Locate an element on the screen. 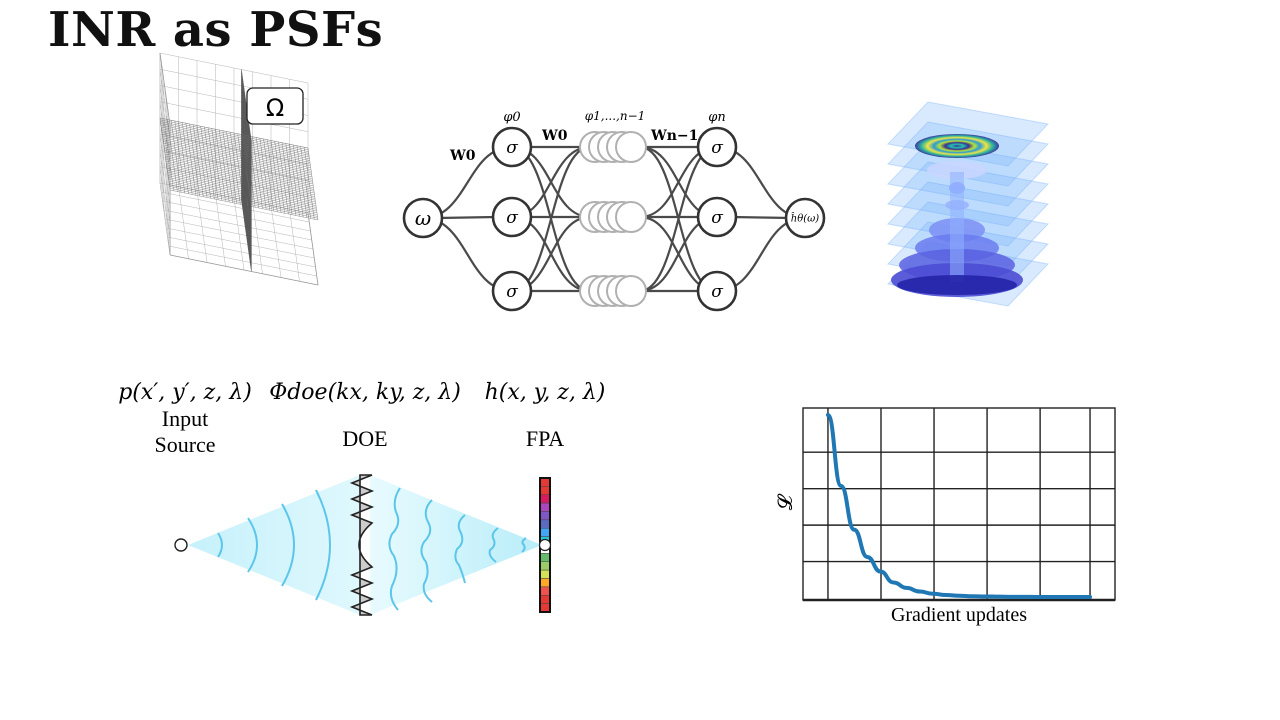  fpa-expression: h(x, y, z, λ) is located at coordinates (545, 392).